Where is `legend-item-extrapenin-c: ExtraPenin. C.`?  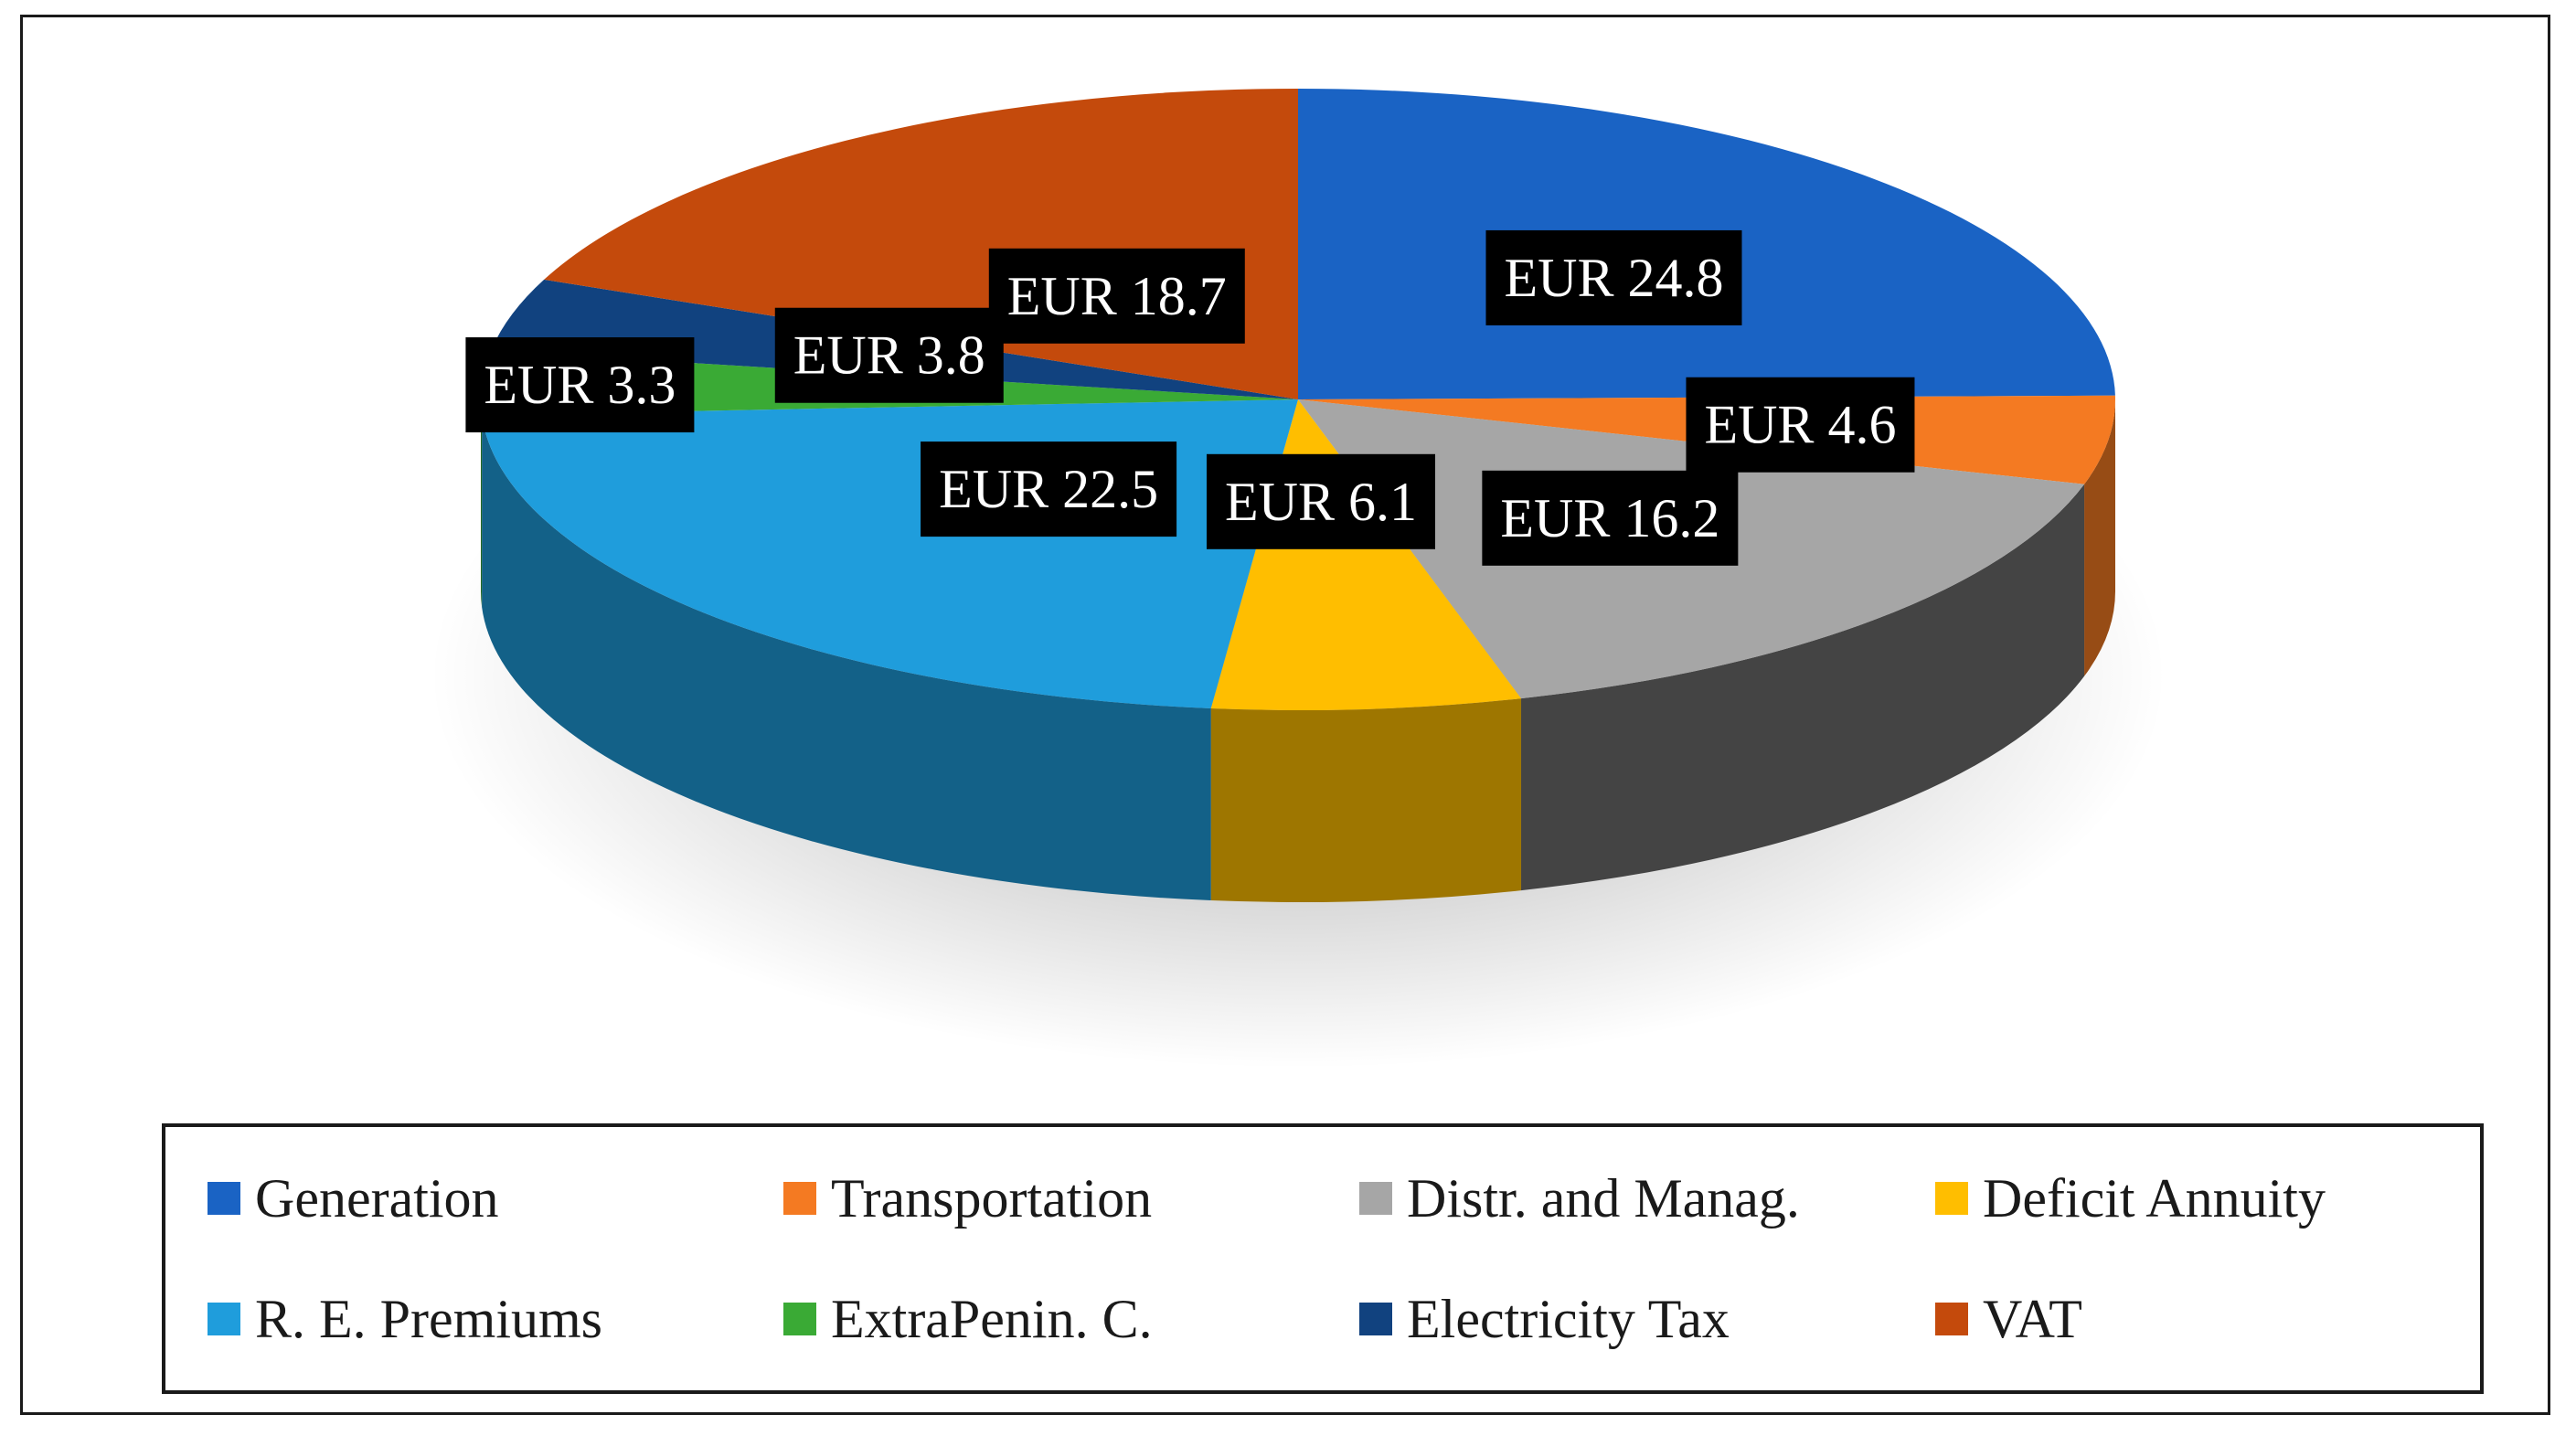
legend-item-extrapenin-c: ExtraPenin. C. is located at coordinates (1071, 1319).